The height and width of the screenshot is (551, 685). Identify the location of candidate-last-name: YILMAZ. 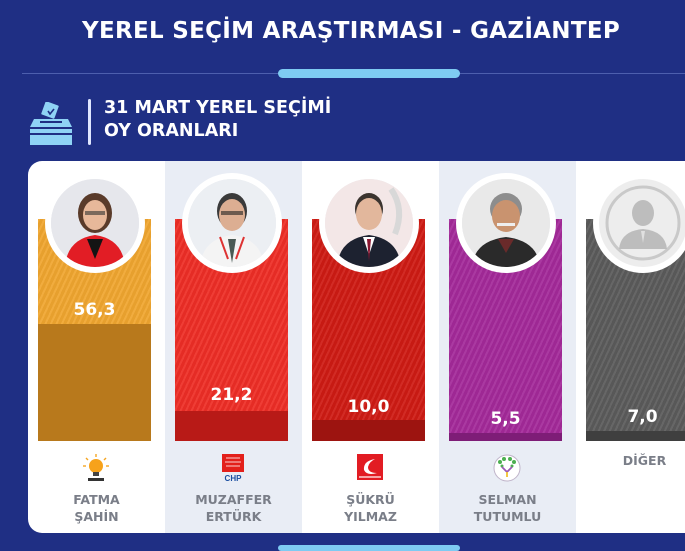
(370, 516).